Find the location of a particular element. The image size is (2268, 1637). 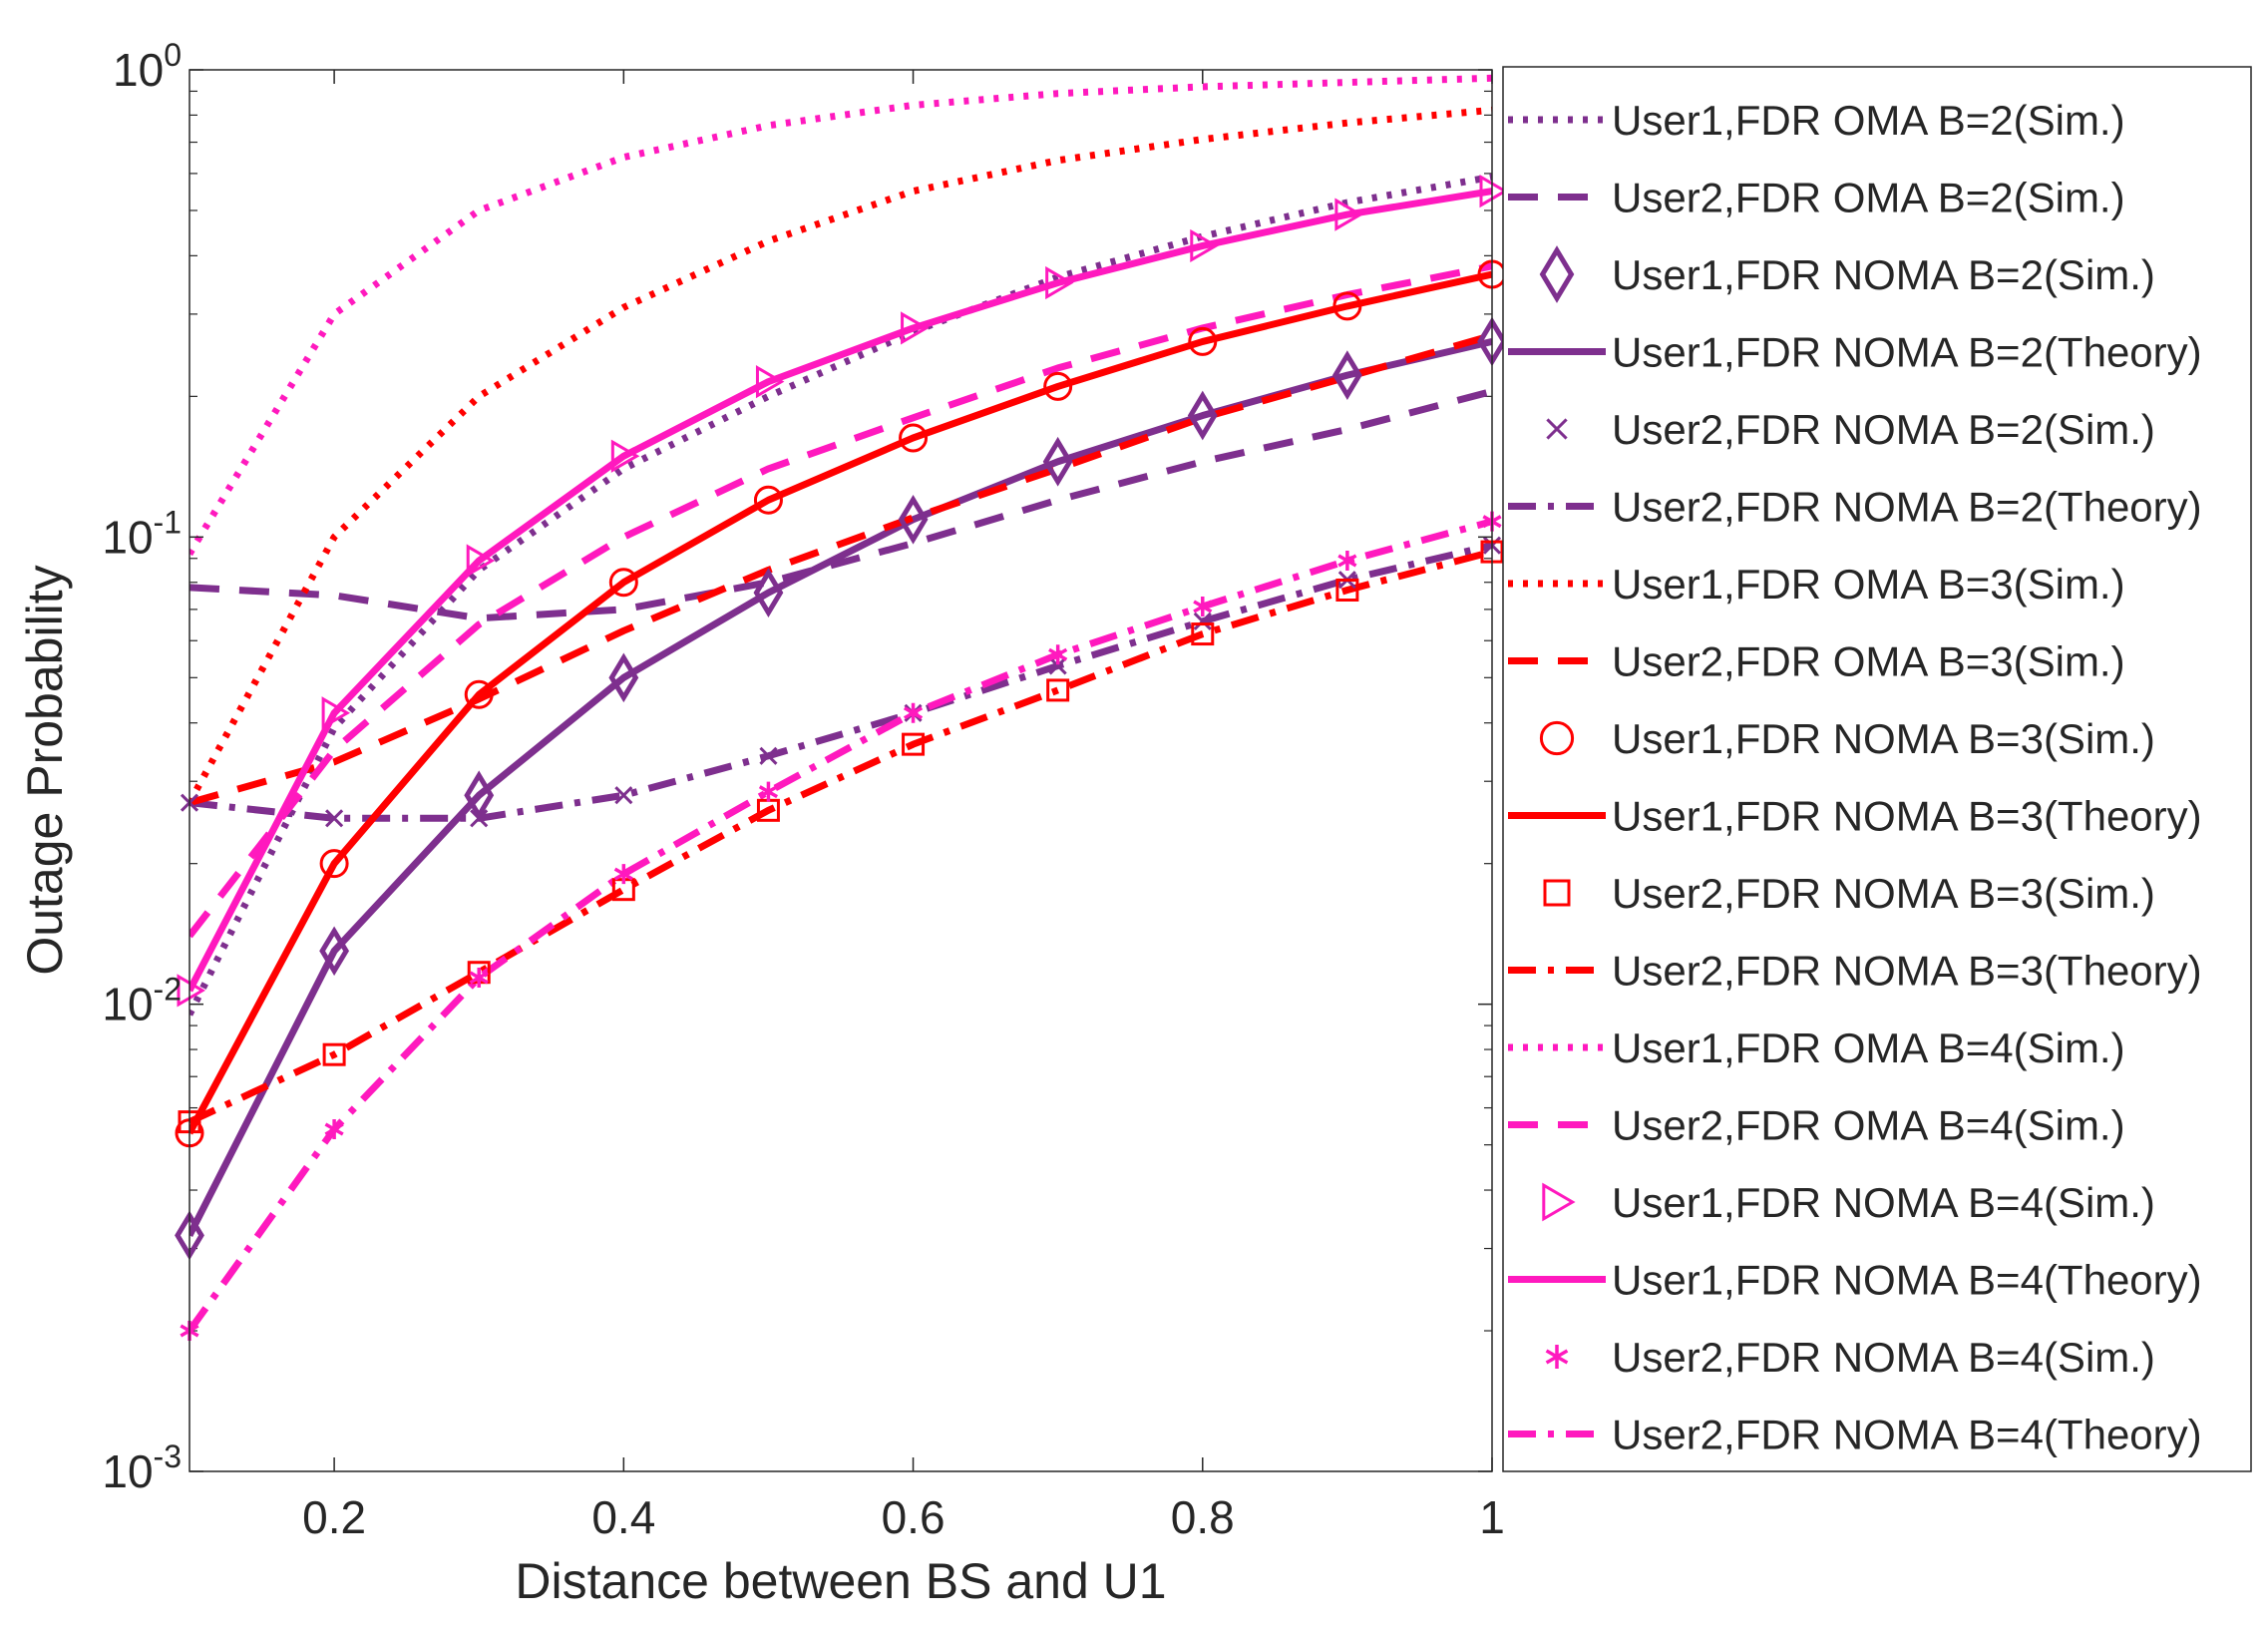

legend-item: User1,FDR NOMA B=4(Theory) is located at coordinates (1855, 1280).